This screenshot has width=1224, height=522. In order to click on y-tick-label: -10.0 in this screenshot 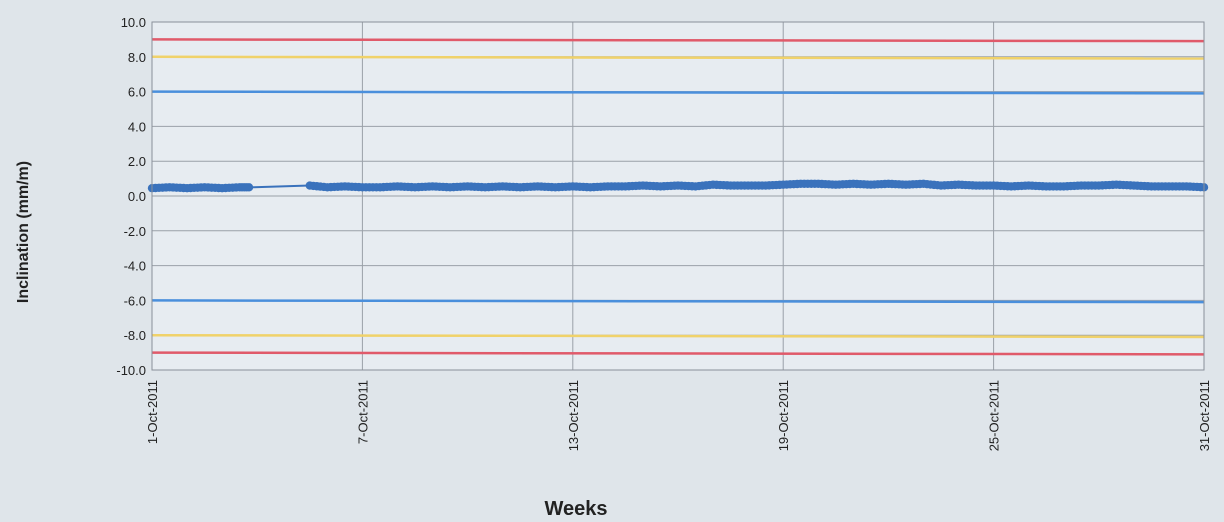, I will do `click(131, 370)`.